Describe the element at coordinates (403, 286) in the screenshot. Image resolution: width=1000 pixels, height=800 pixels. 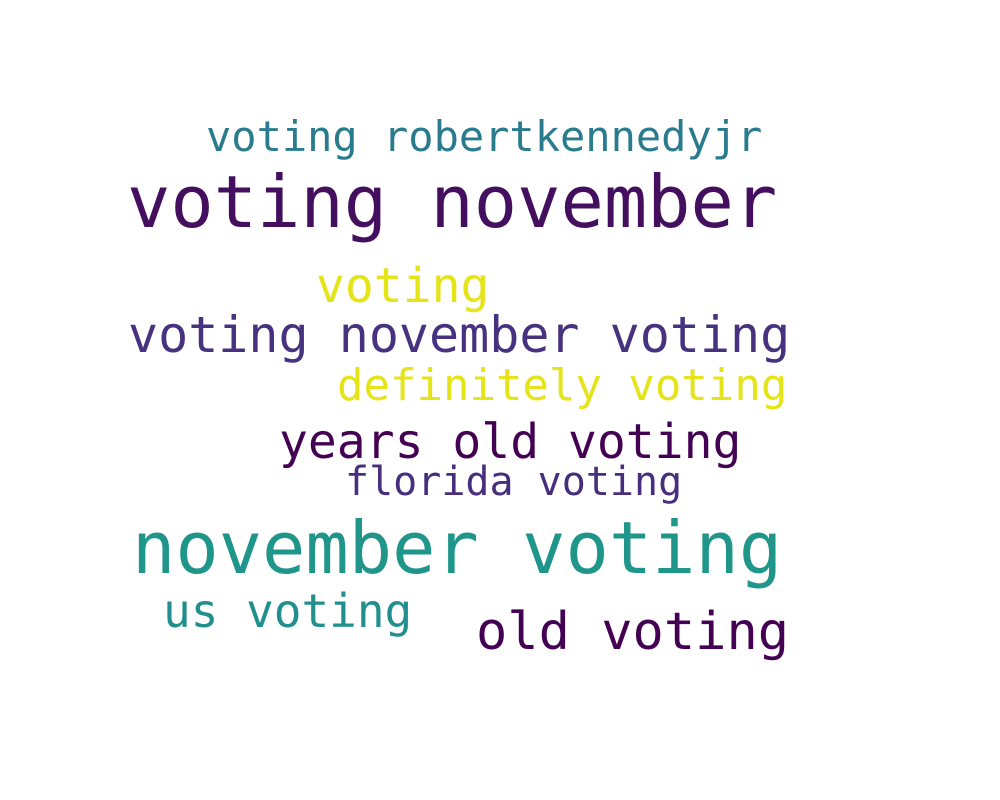
I see `word-voting: voting` at that location.